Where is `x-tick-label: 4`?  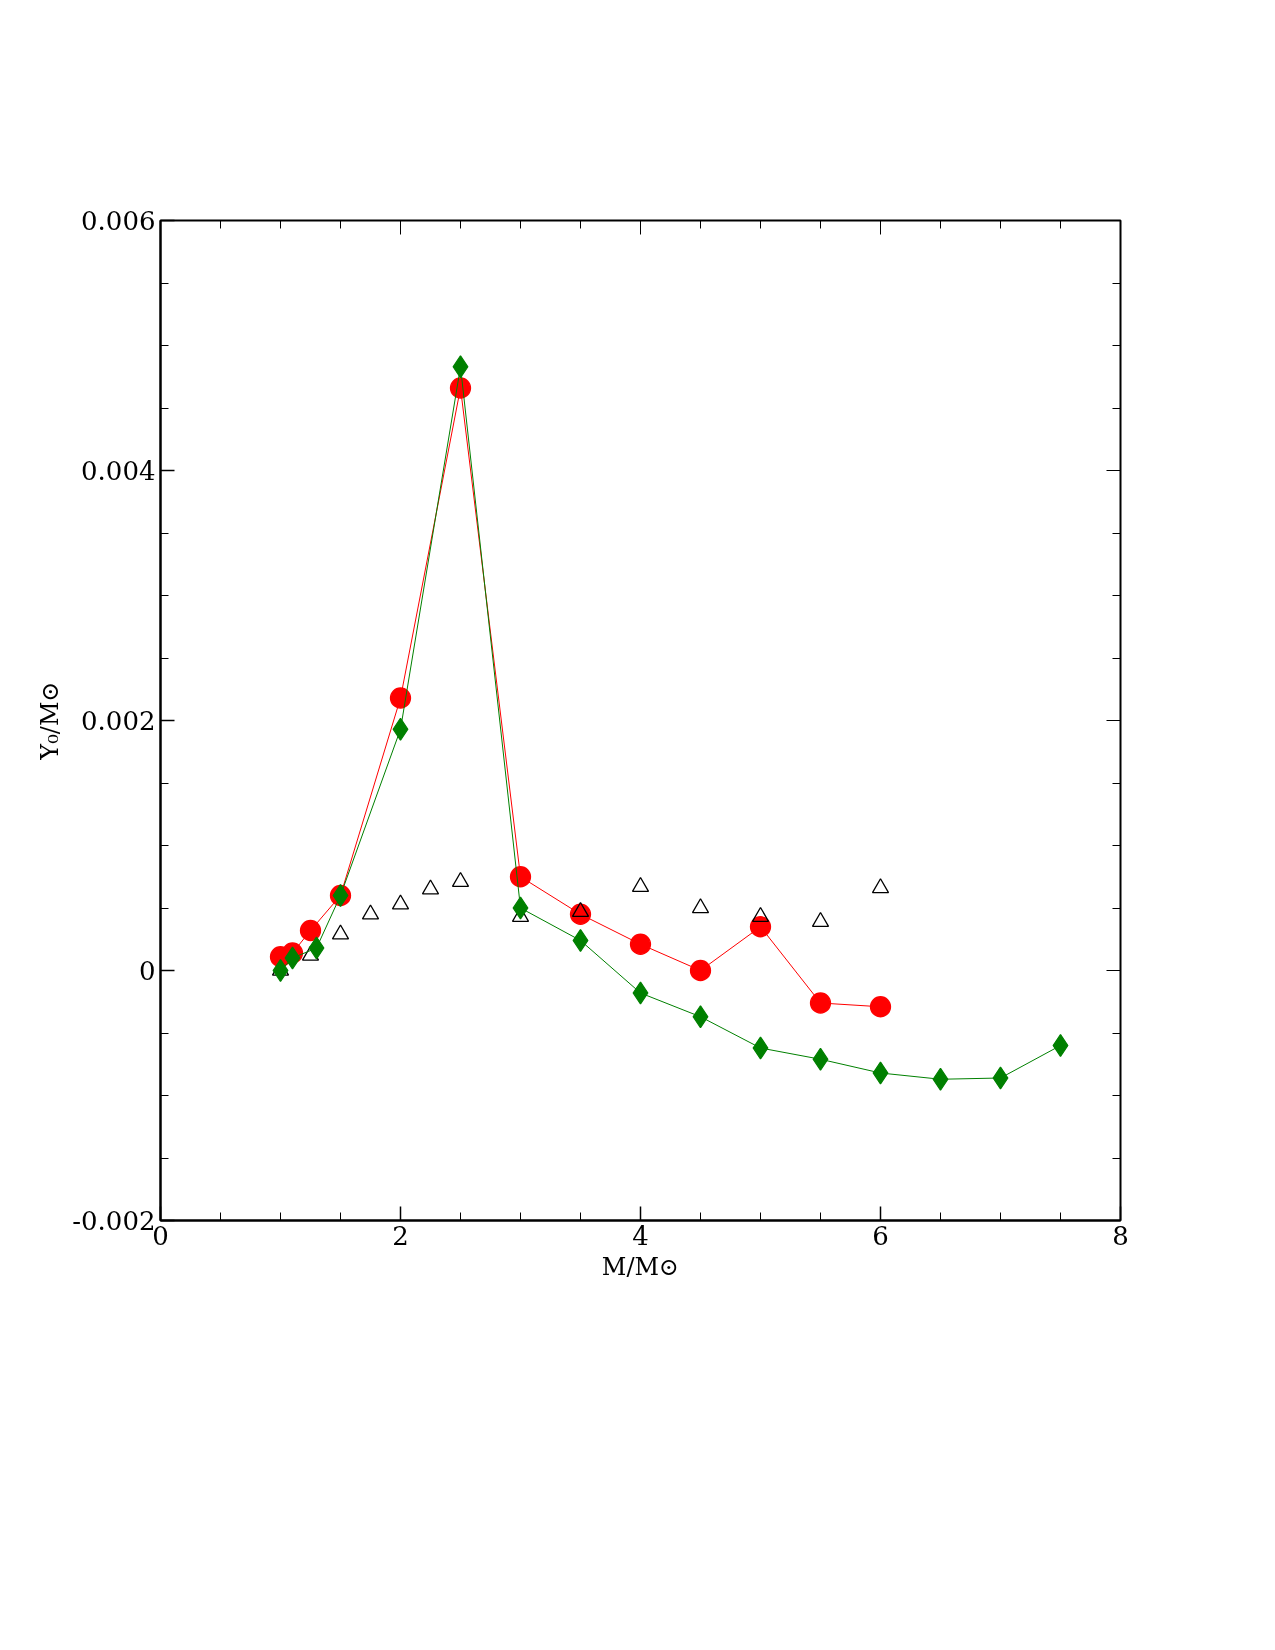 x-tick-label: 4 is located at coordinates (640, 1235).